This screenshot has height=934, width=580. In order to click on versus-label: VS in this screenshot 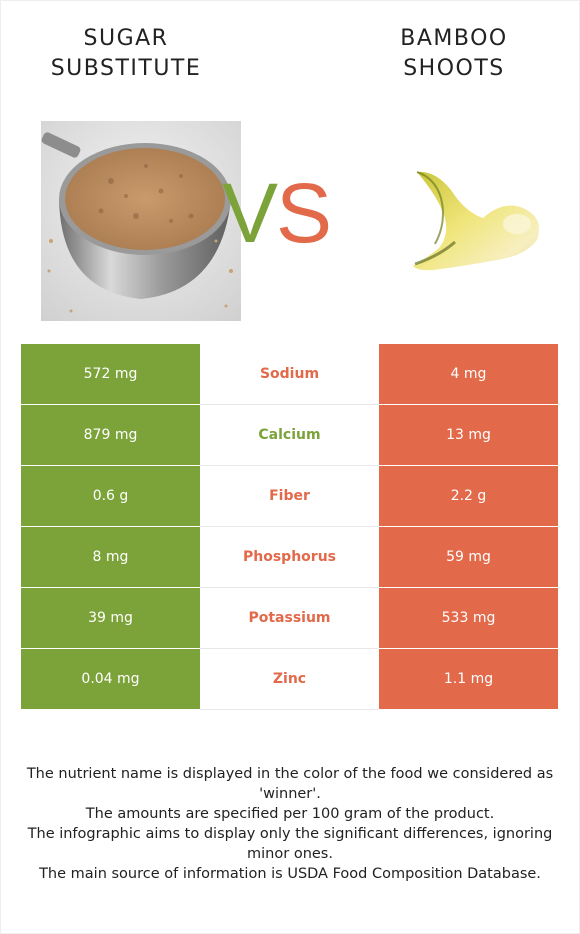, I will do `click(277, 213)`.